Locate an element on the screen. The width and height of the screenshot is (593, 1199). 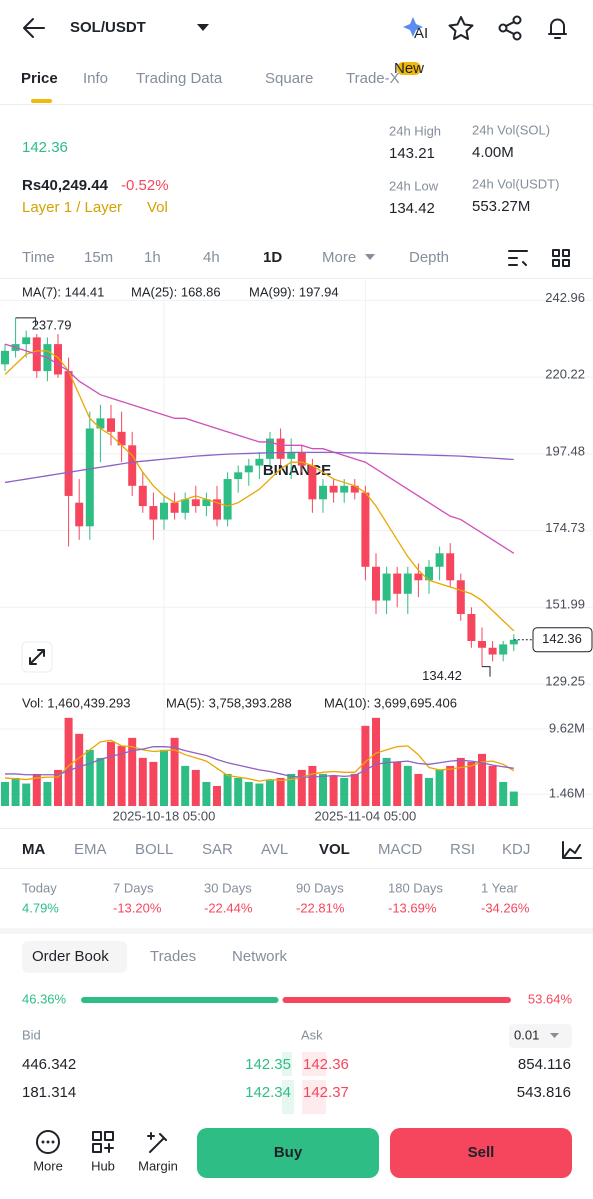
label: RSI is located at coordinates (462, 849).